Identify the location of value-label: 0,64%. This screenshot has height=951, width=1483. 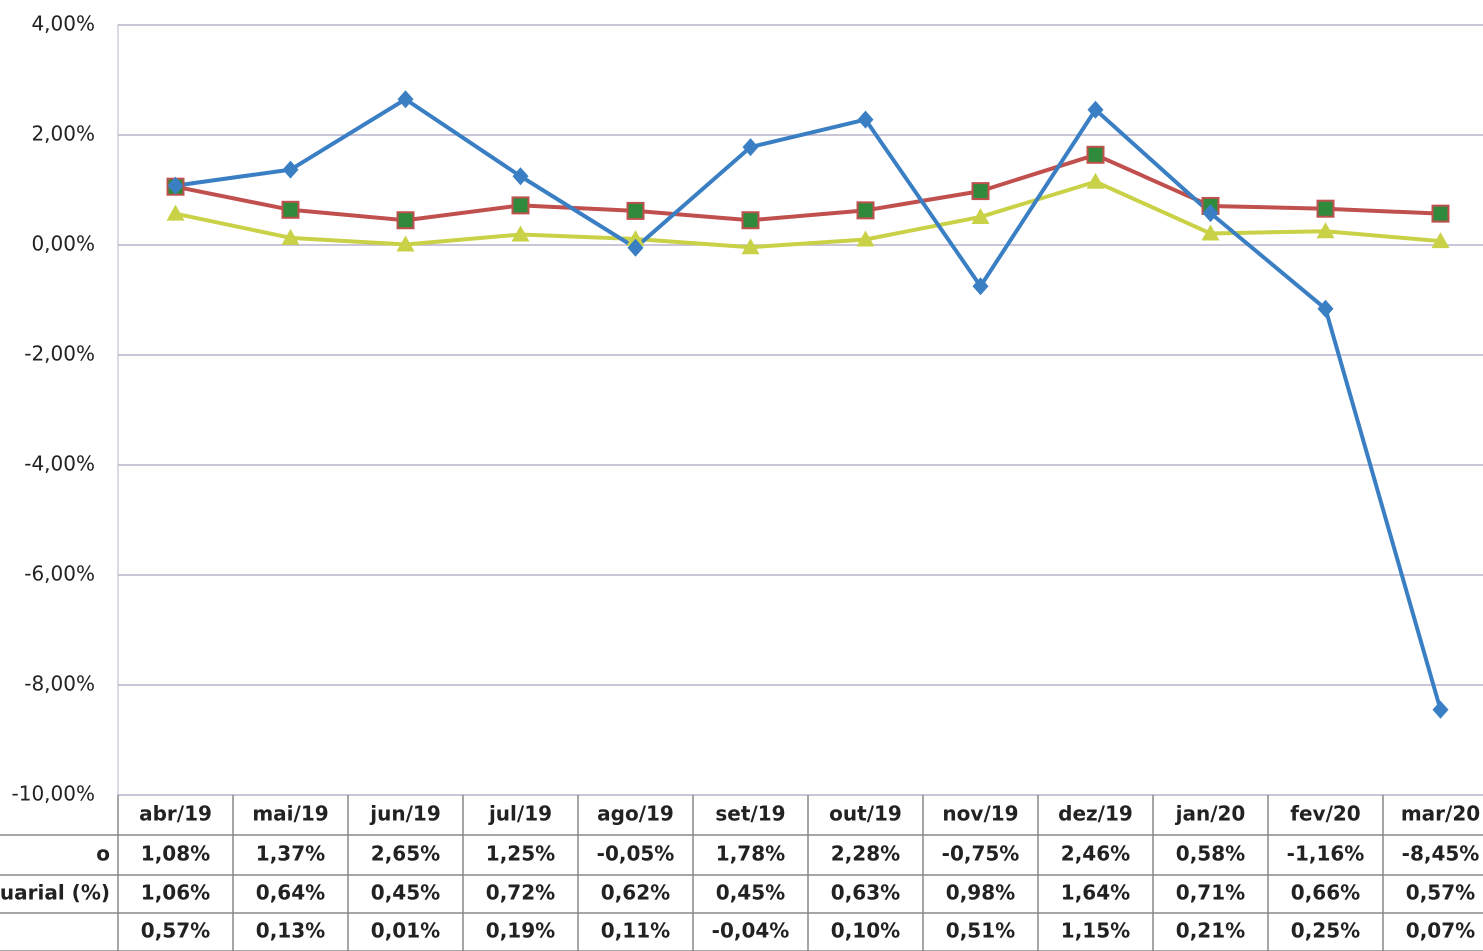
(290, 893).